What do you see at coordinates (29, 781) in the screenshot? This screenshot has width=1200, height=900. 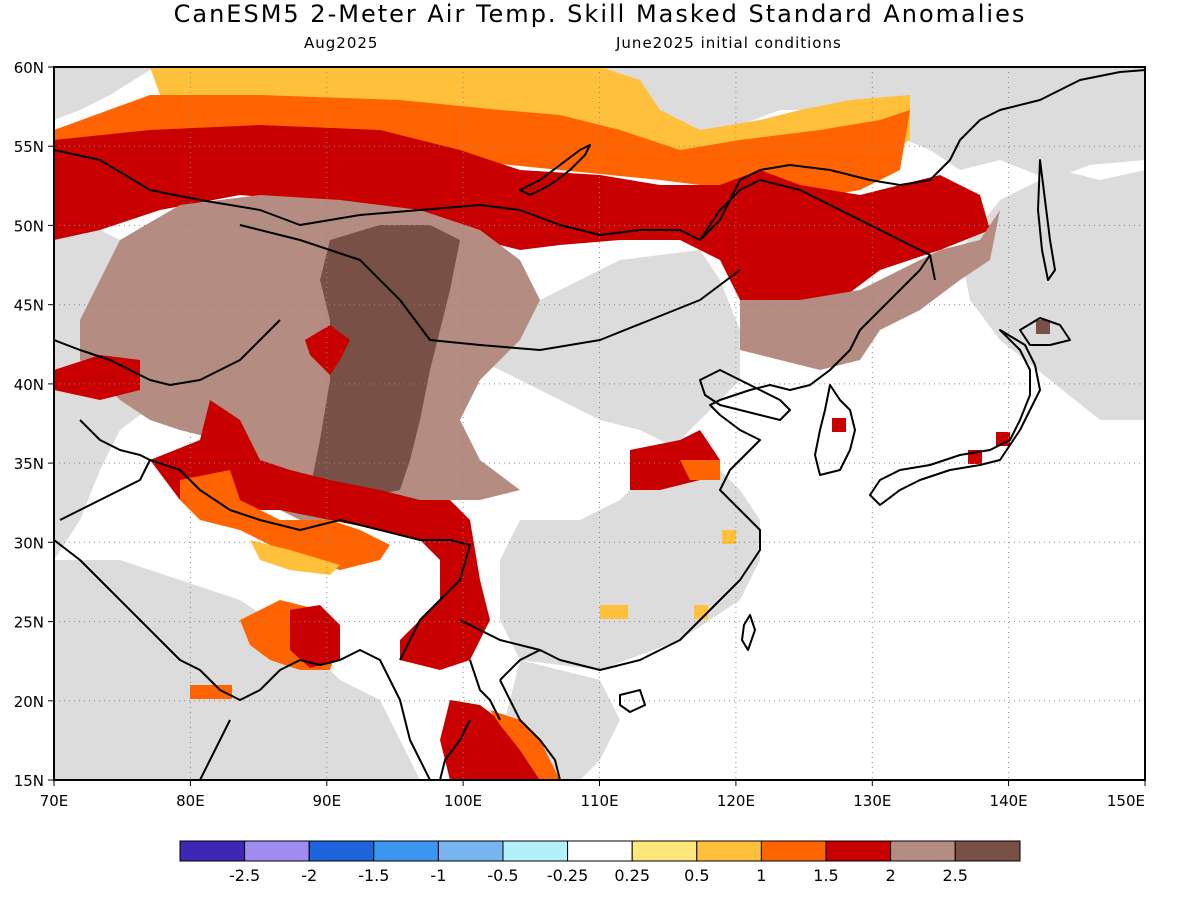 I see `lat-tick-label: 15N` at bounding box center [29, 781].